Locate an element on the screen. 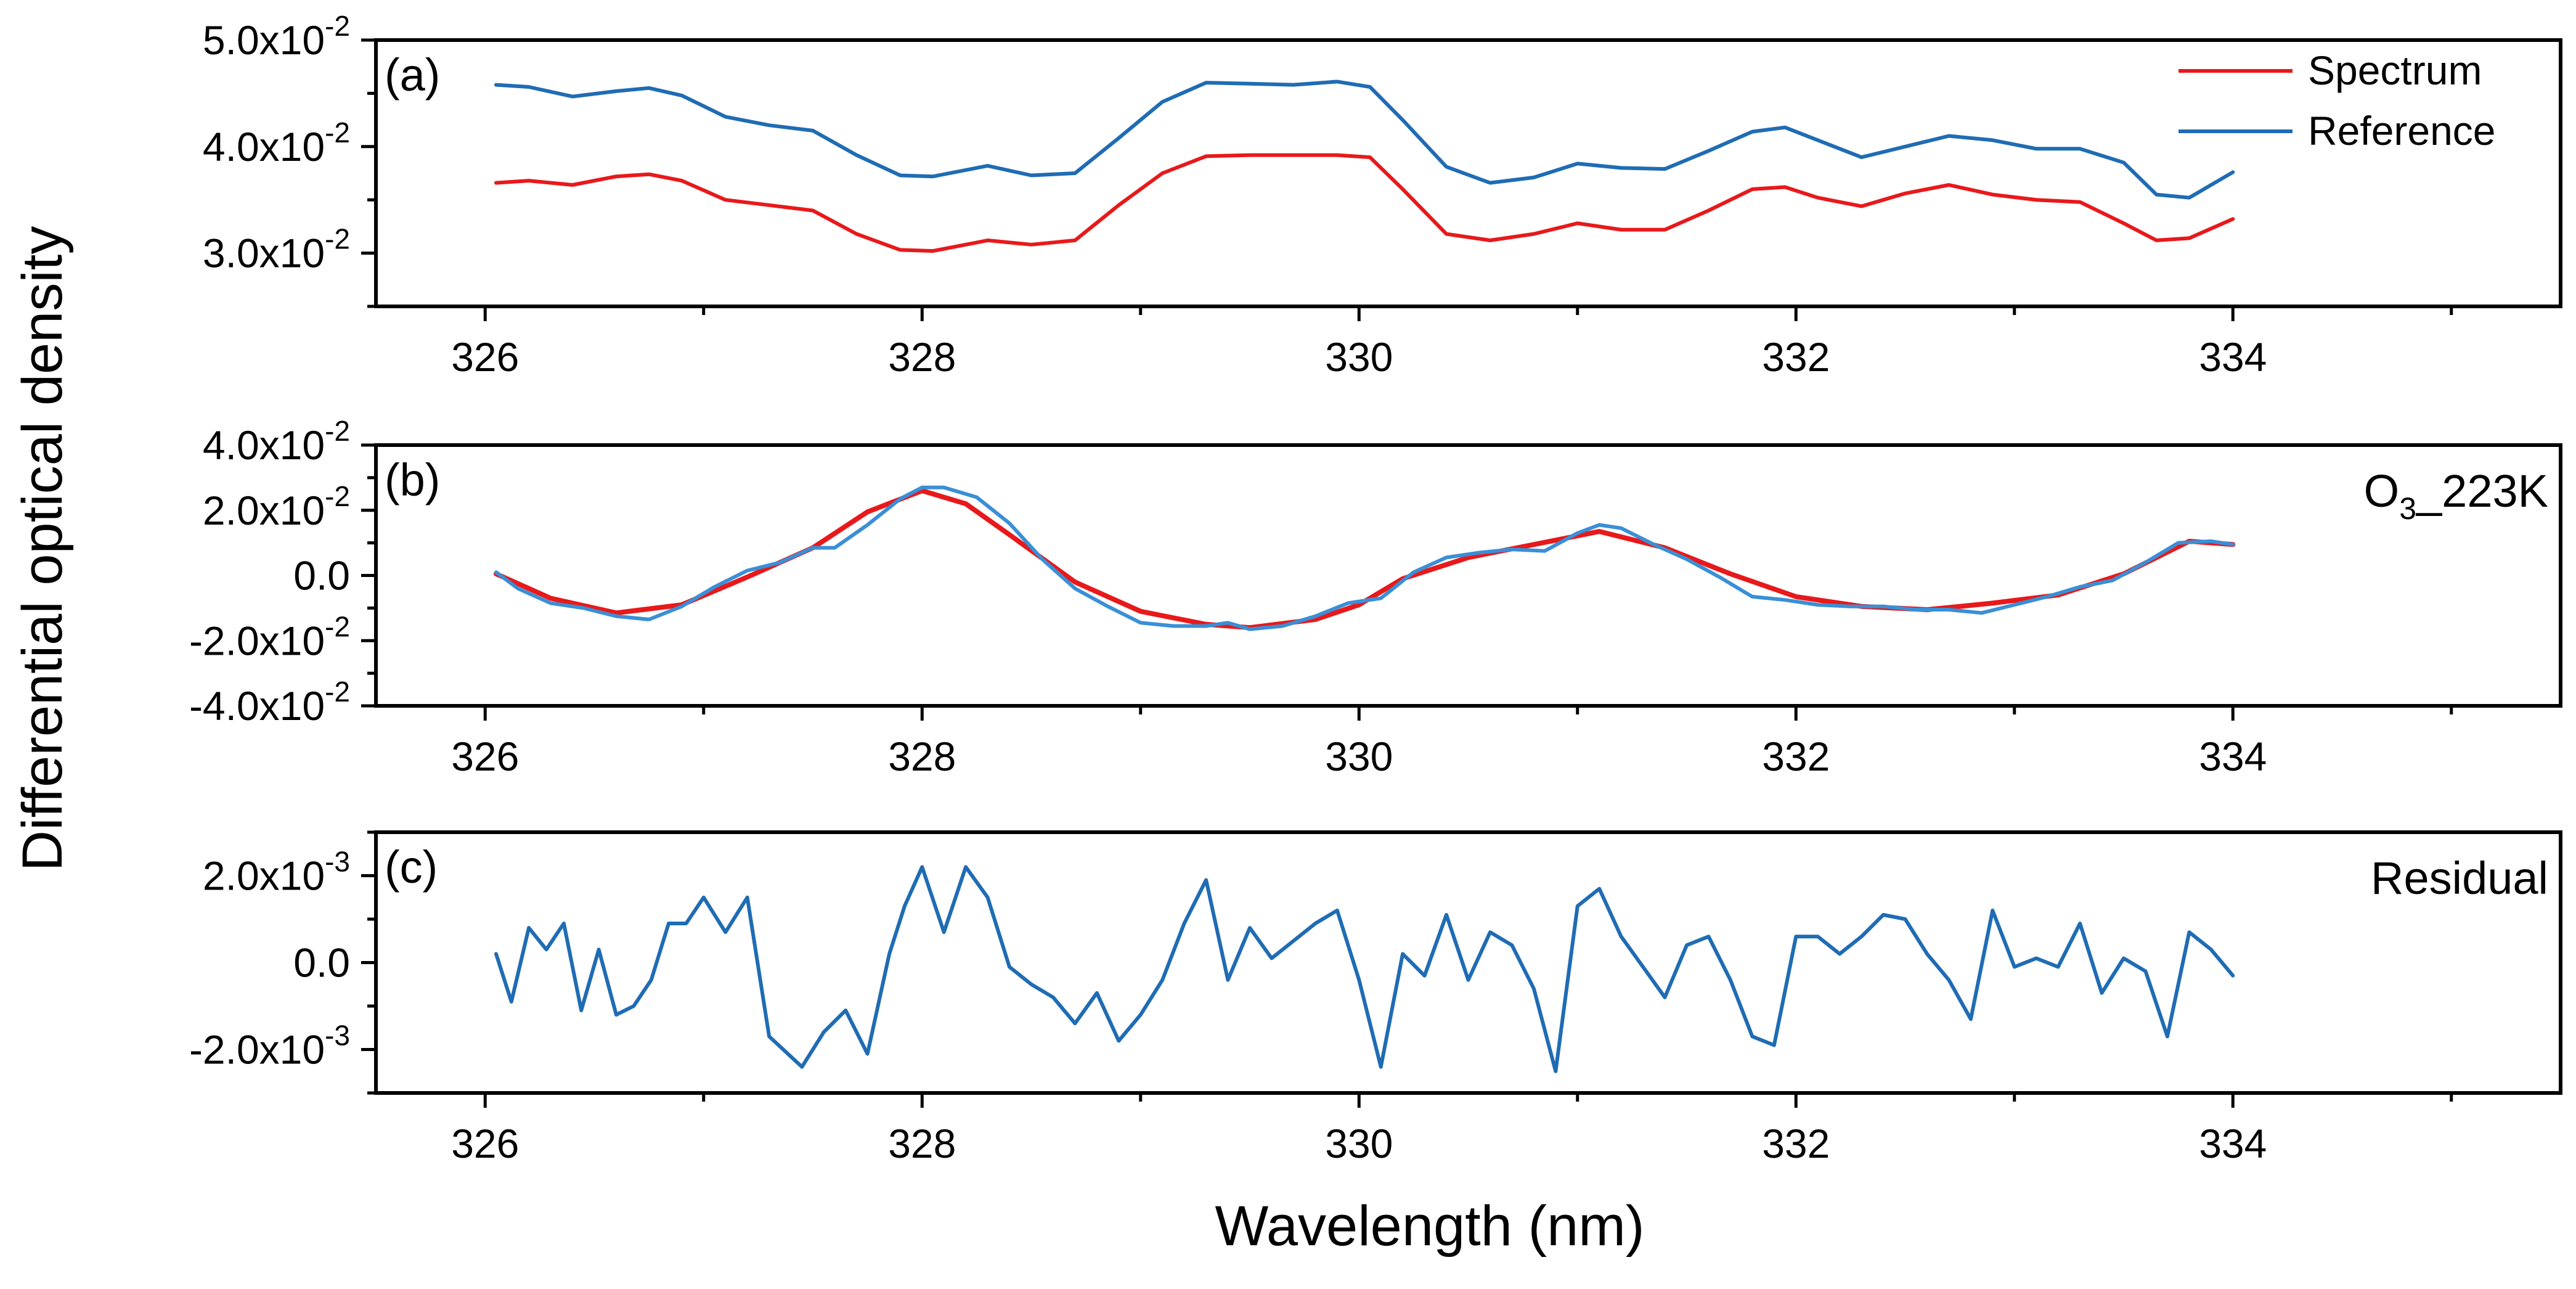 The image size is (2576, 1289). panel-title: O3_223K is located at coordinates (2456, 496).